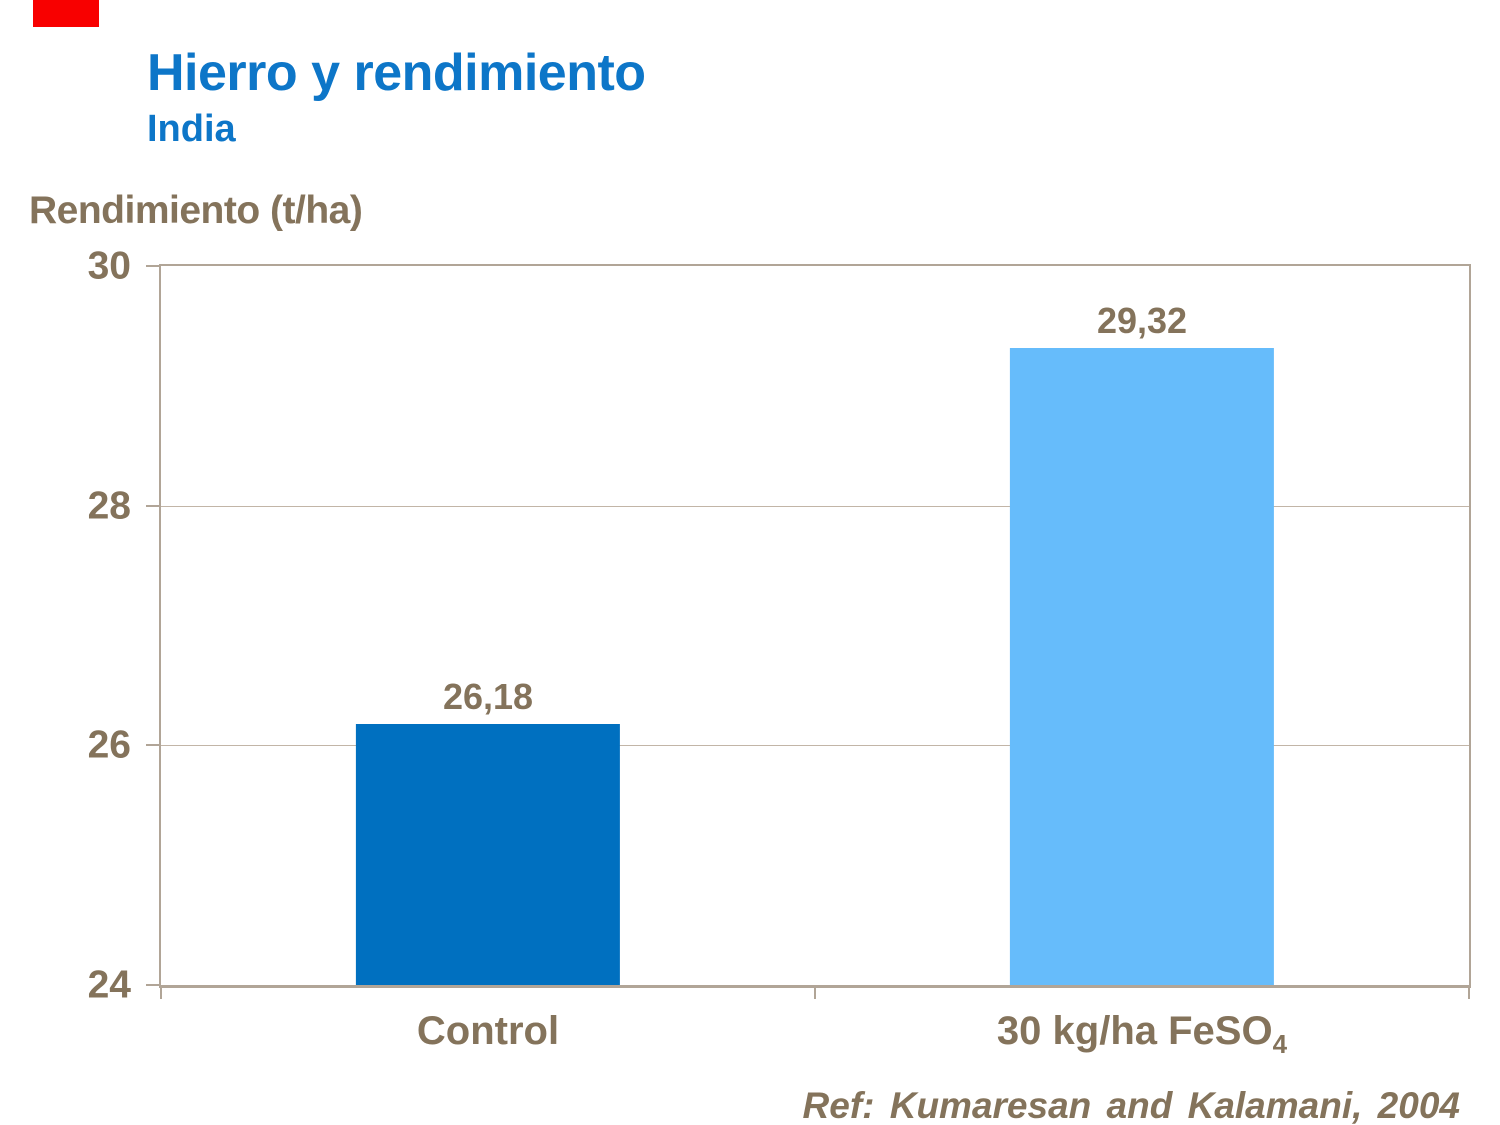  I want to click on reference-text: Ref: Kumaresan and Kalamani, 2004, so click(1131, 1105).